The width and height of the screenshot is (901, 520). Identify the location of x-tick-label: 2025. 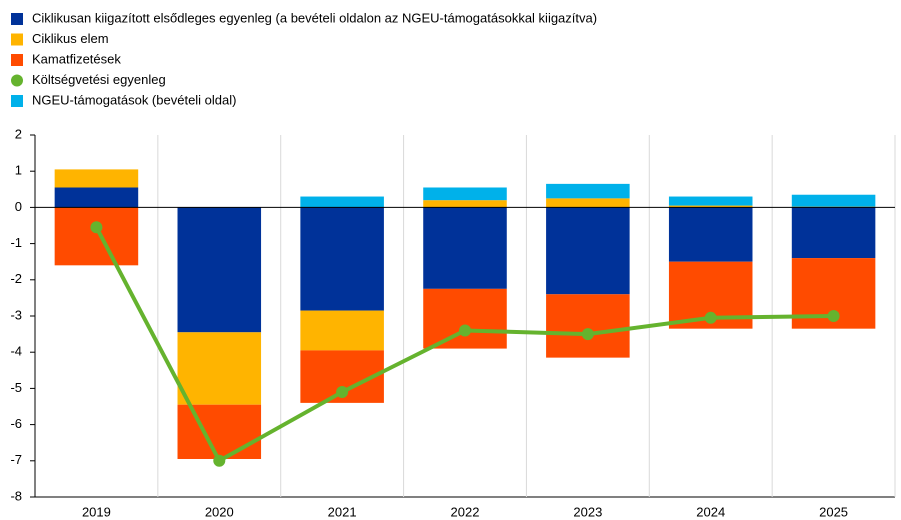
(833, 511).